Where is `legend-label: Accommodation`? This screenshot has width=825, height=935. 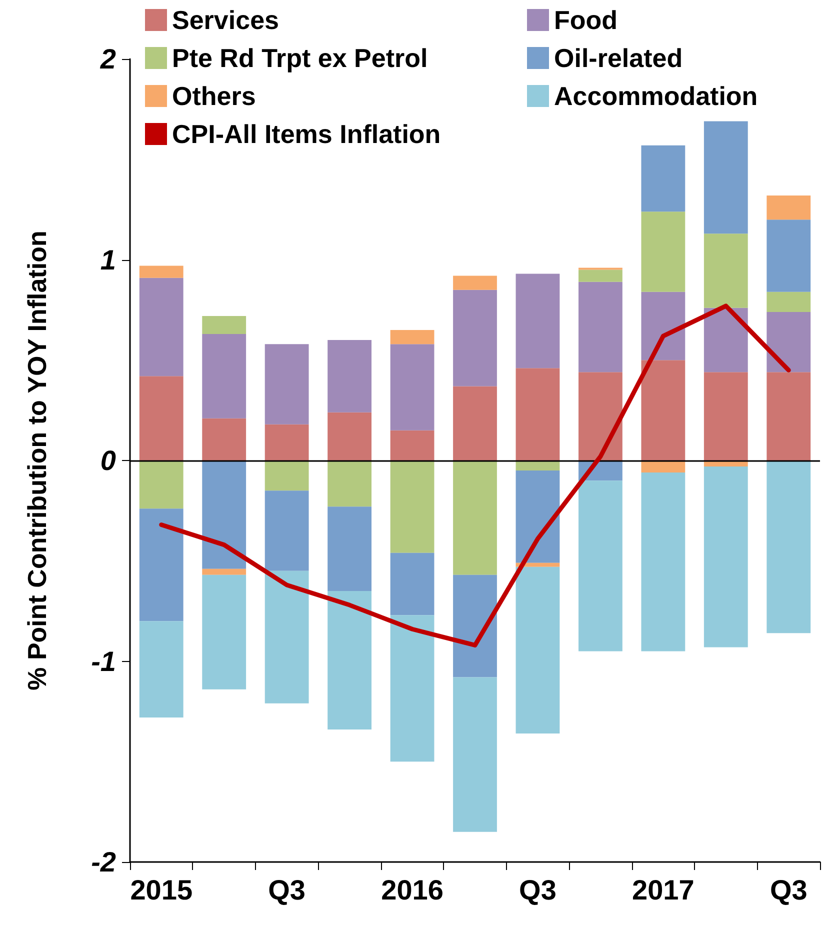 legend-label: Accommodation is located at coordinates (656, 96).